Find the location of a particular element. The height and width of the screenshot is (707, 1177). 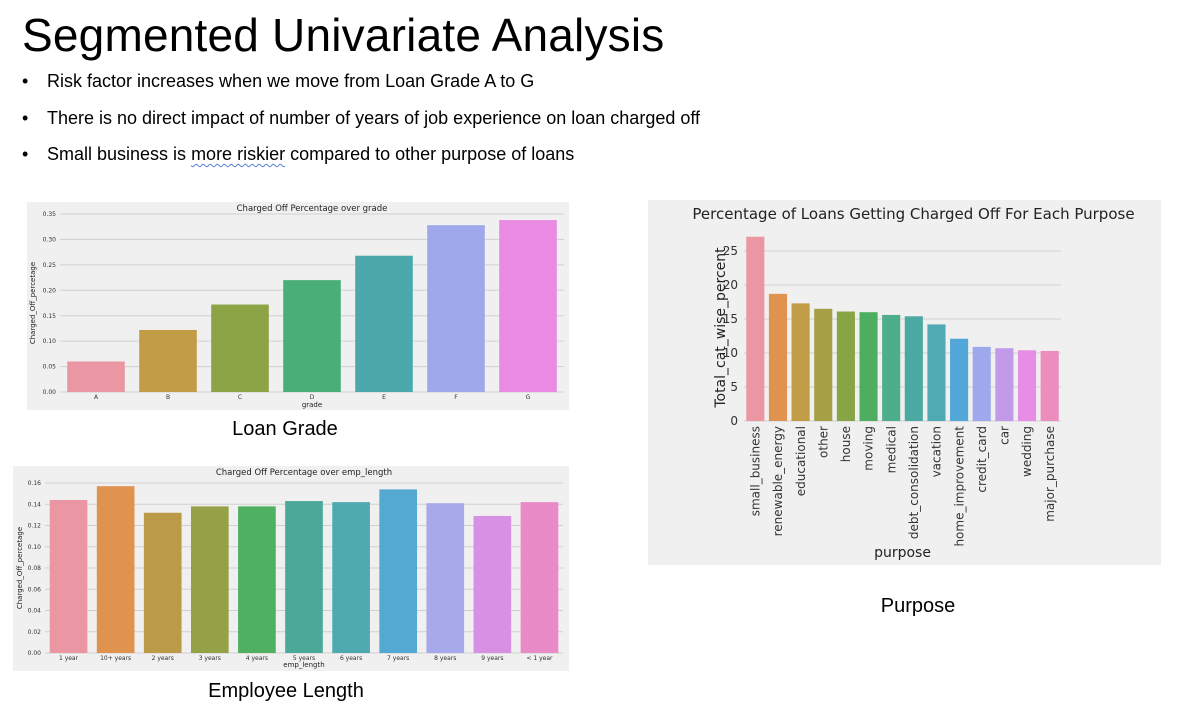

x-tick-label: home_improvement is located at coordinates (959, 486).